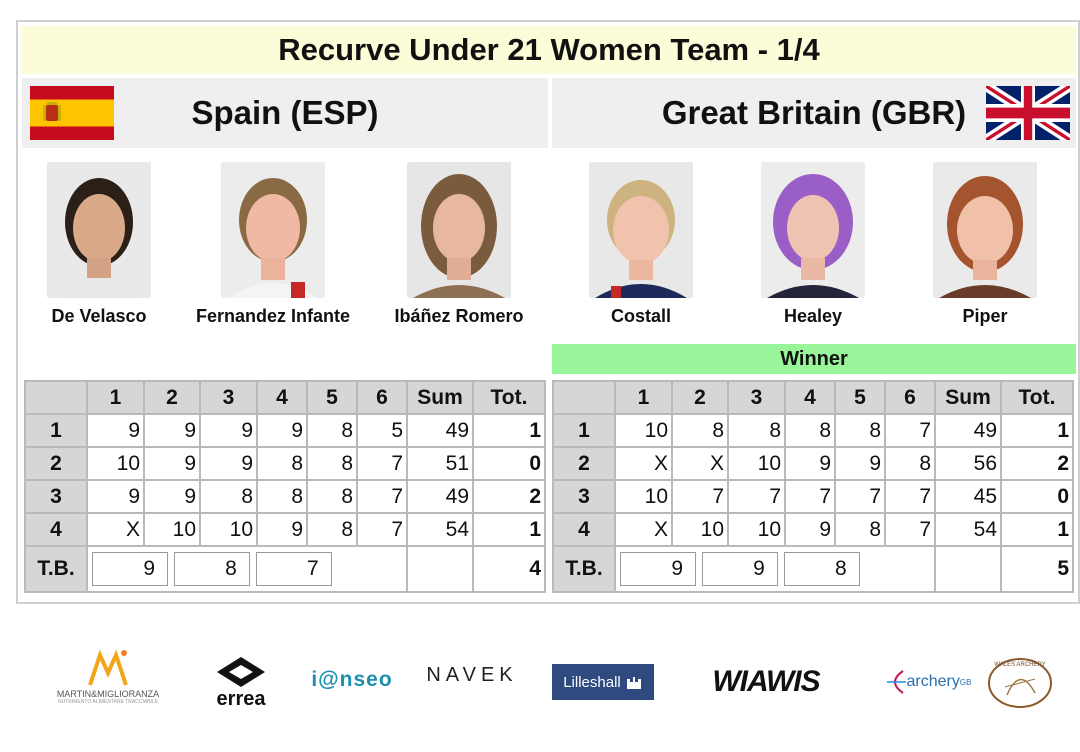 The width and height of the screenshot is (1080, 752). What do you see at coordinates (584, 430) in the screenshot?
I see `end-number: 1` at bounding box center [584, 430].